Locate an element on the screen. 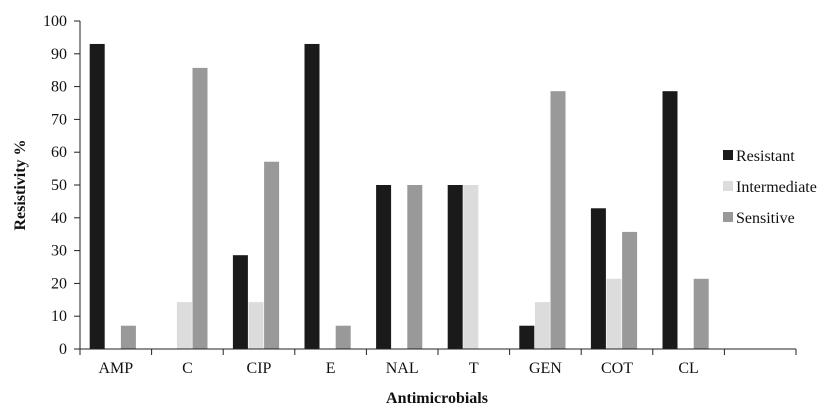 The image size is (835, 408). y-tick-label: 100 is located at coordinates (55, 21).